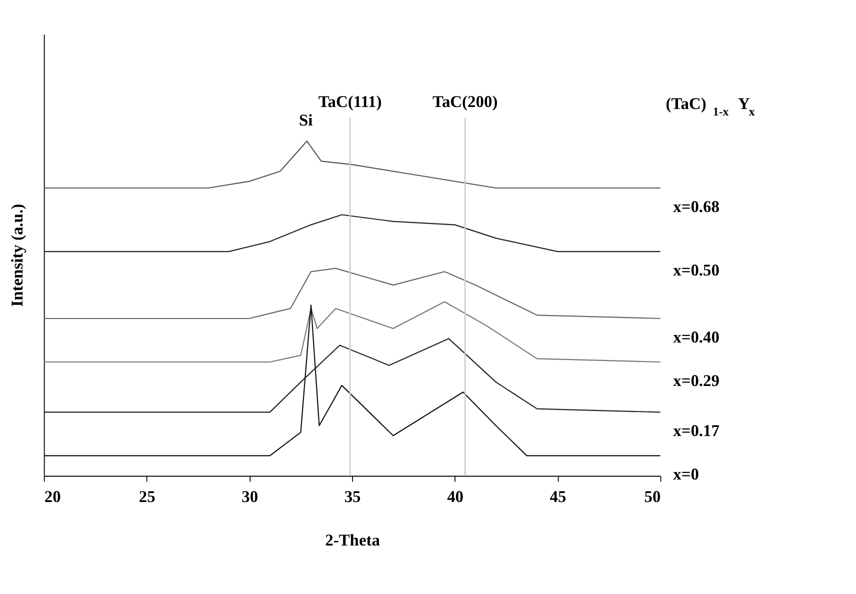 The width and height of the screenshot is (856, 594). What do you see at coordinates (696, 430) in the screenshot?
I see `series-label: x=0.17` at bounding box center [696, 430].